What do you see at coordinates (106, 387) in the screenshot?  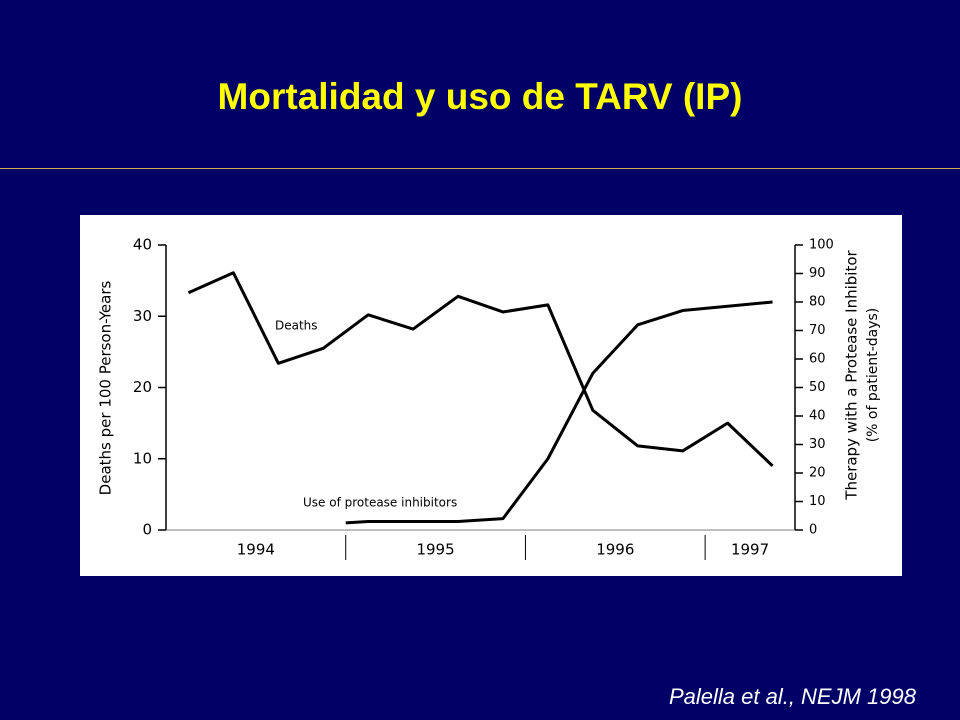 I see `y-axis-label: Deaths per 100 Person-Years` at bounding box center [106, 387].